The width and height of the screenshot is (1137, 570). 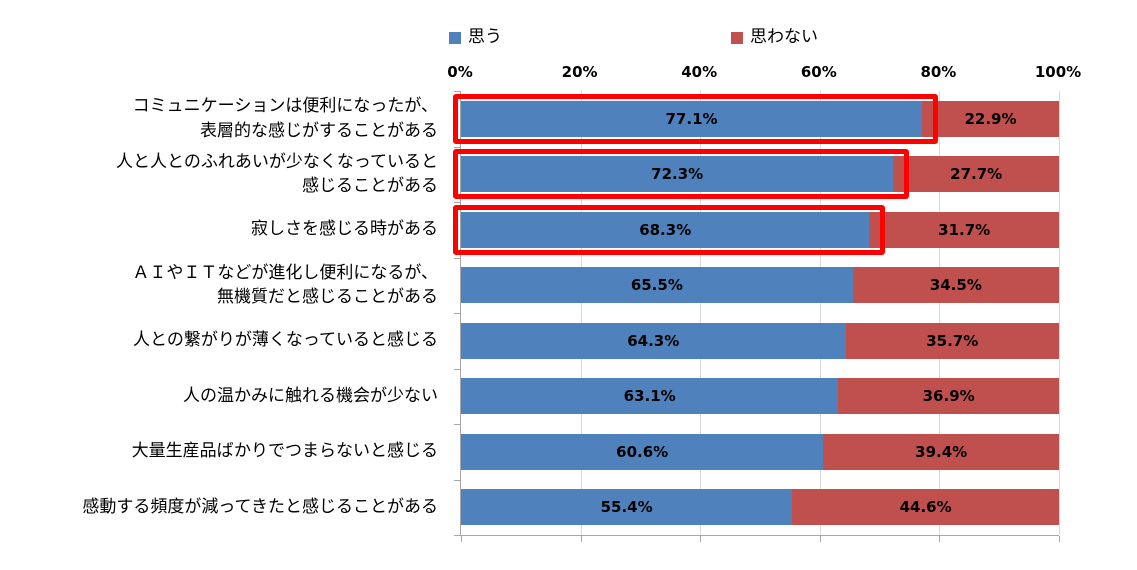 I want to click on bar-row: 65.5% 34.5%, so click(x=760, y=286).